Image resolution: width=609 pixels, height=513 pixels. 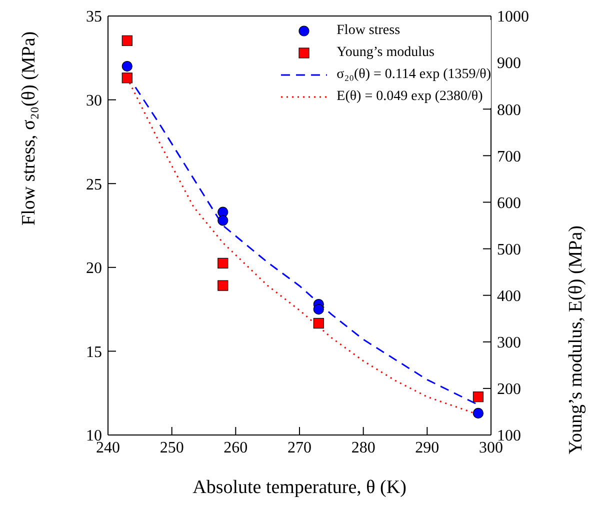 I want to click on y2-tick-label: 1000, so click(x=513, y=17).